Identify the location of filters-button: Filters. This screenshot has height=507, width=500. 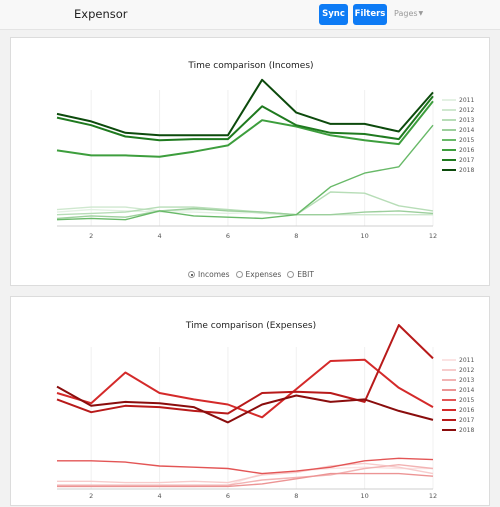
(370, 14).